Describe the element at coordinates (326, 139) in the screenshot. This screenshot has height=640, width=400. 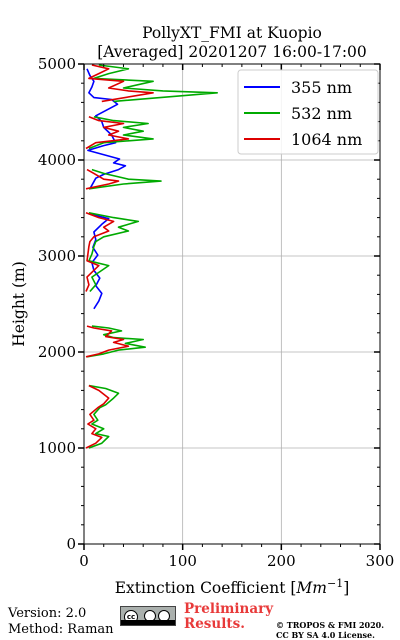
I see `legend-label: 1064 nm` at that location.